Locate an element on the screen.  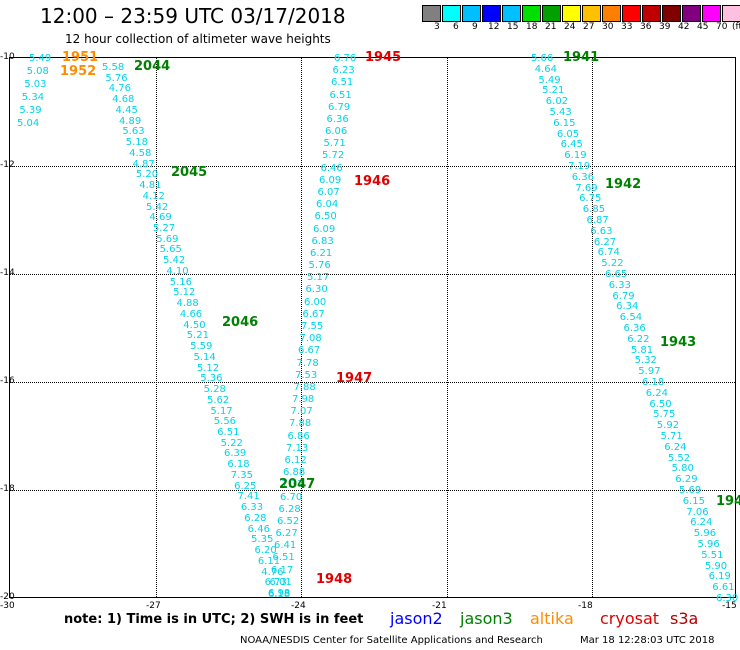
color-legend is located at coordinates (581, 13).